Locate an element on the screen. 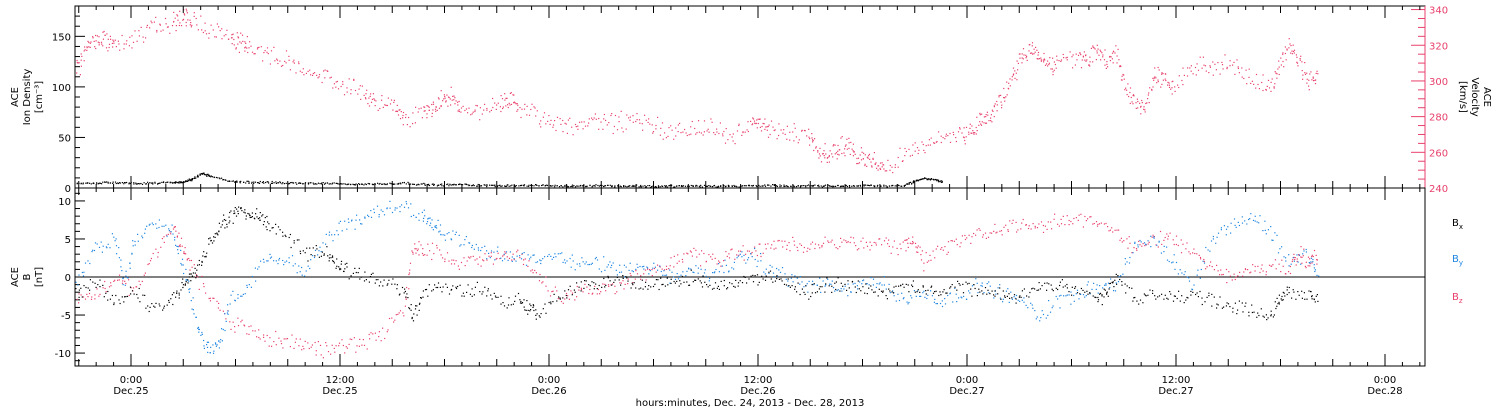 The height and width of the screenshot is (410, 1500). velocity-tick-label: 260 is located at coordinates (1438, 153).